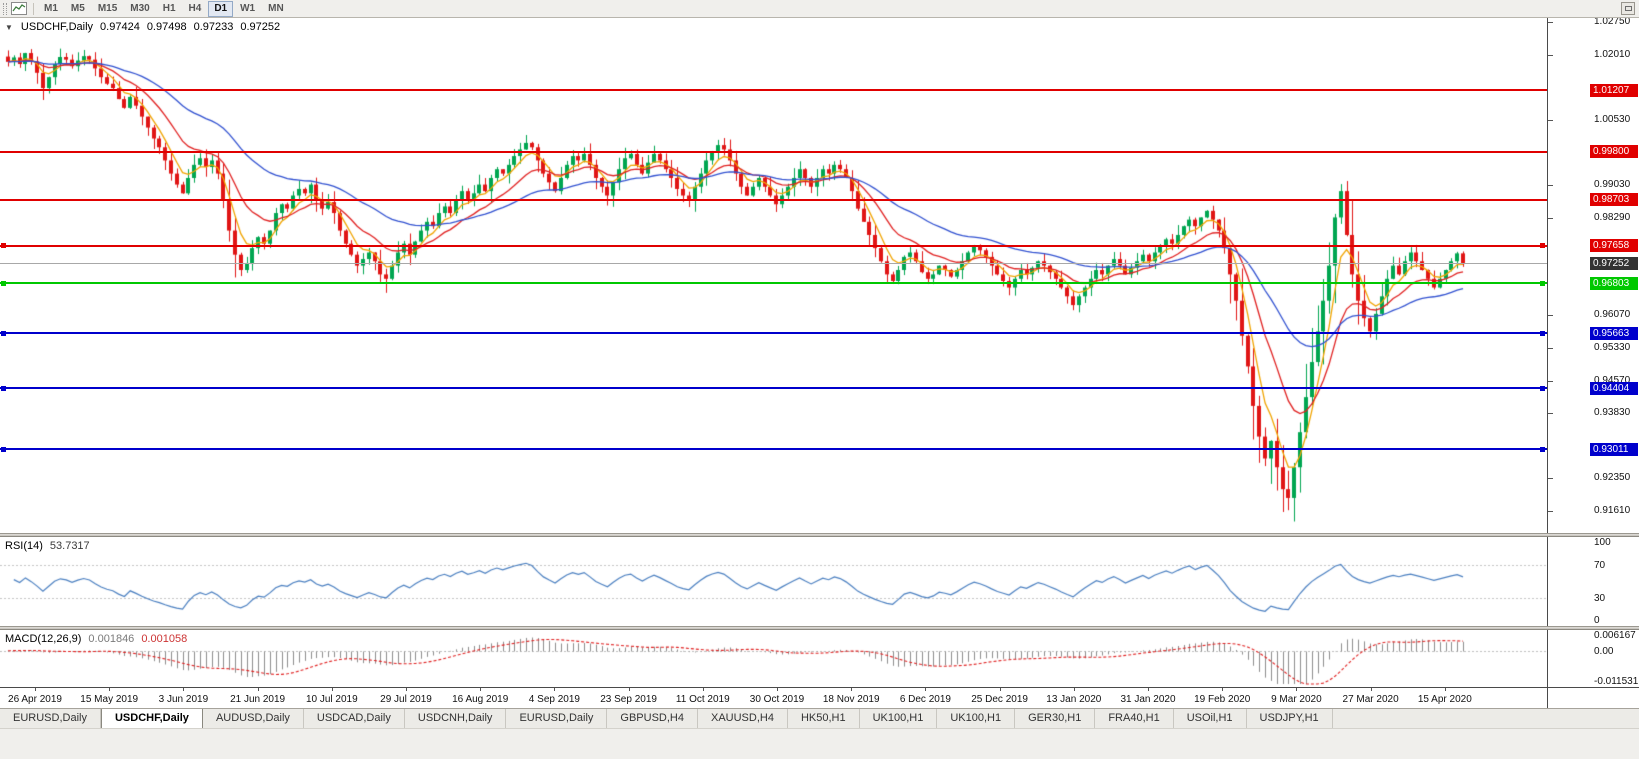  What do you see at coordinates (5, 8) in the screenshot?
I see `toolbar-grip` at bounding box center [5, 8].